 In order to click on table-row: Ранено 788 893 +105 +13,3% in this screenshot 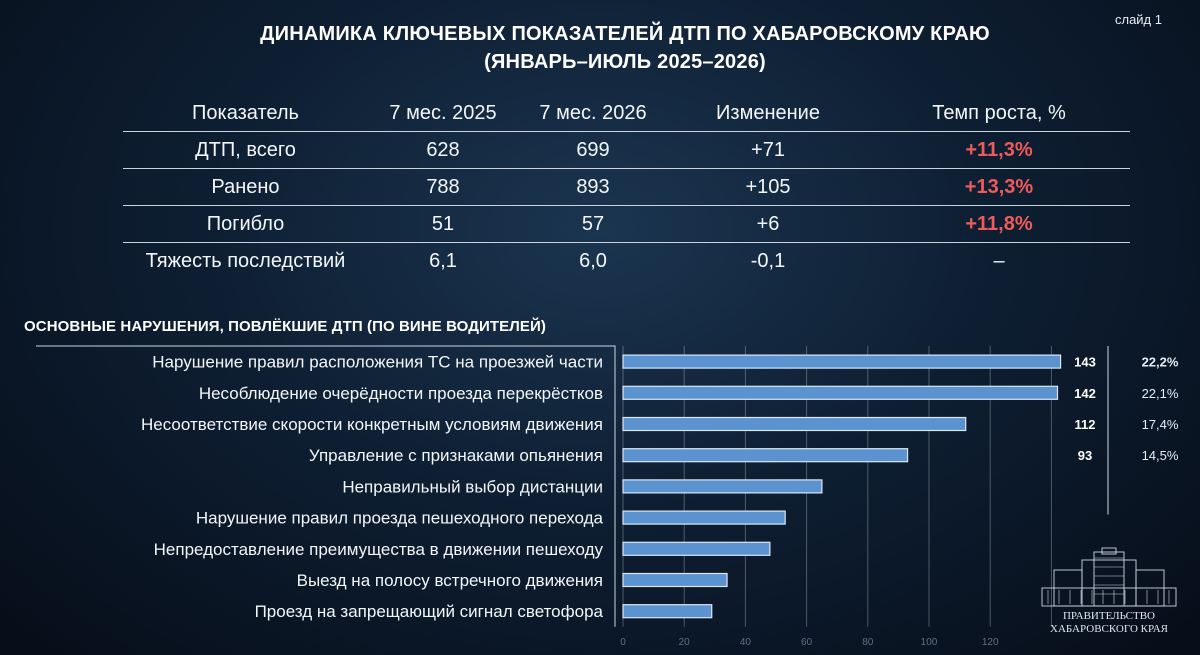, I will do `click(626, 187)`.